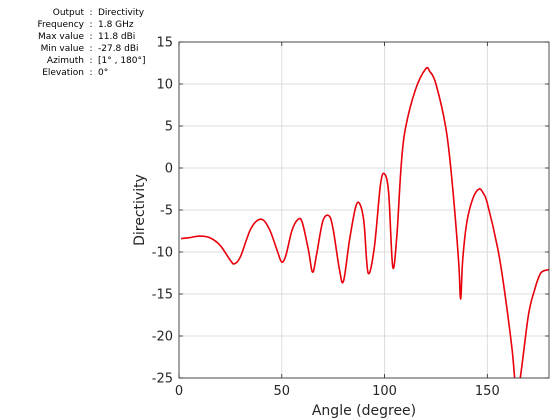 This screenshot has height=420, width=560. What do you see at coordinates (63, 73) in the screenshot?
I see `info-key: Elevation` at bounding box center [63, 73].